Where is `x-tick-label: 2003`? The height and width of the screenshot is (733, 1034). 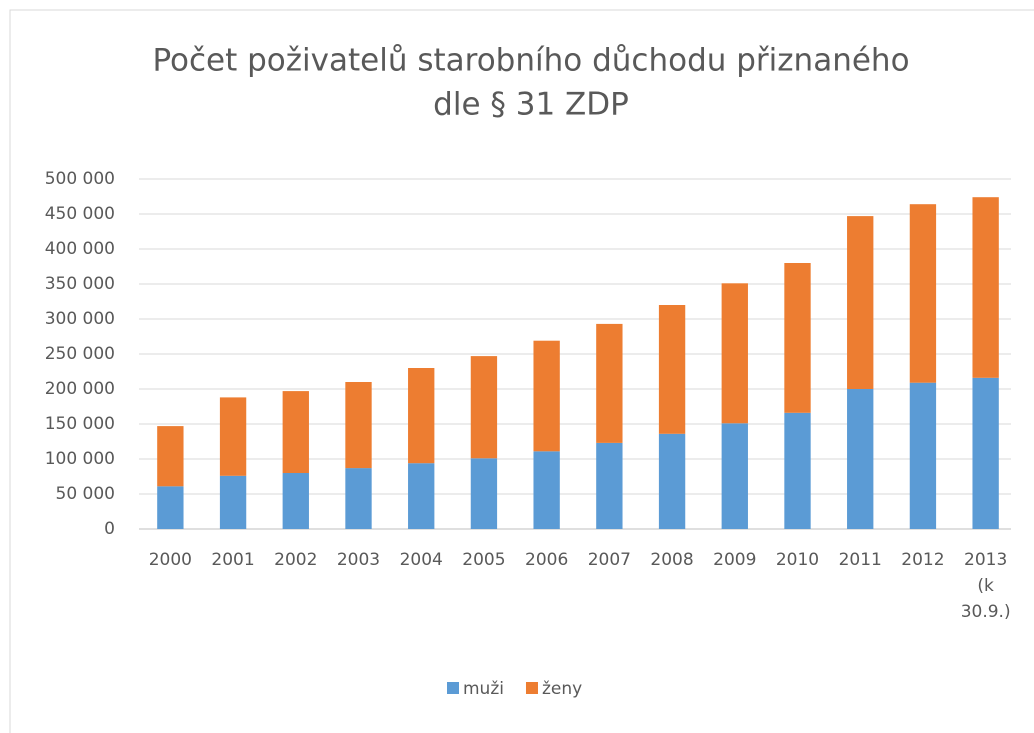 x-tick-label: 2003 is located at coordinates (358, 560).